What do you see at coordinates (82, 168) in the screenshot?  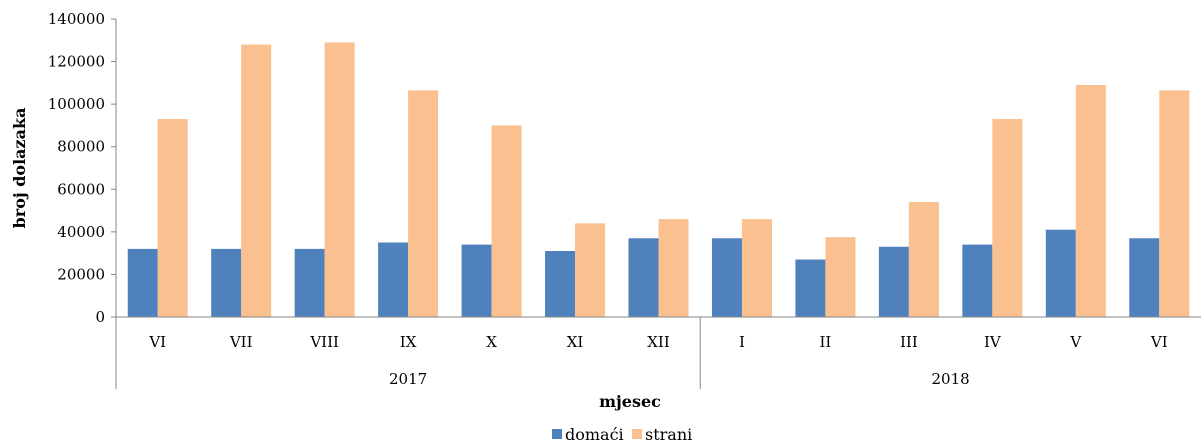 I see `y-axis: 0 20000 40000 60000 80000 100000 120000 140000` at bounding box center [82, 168].